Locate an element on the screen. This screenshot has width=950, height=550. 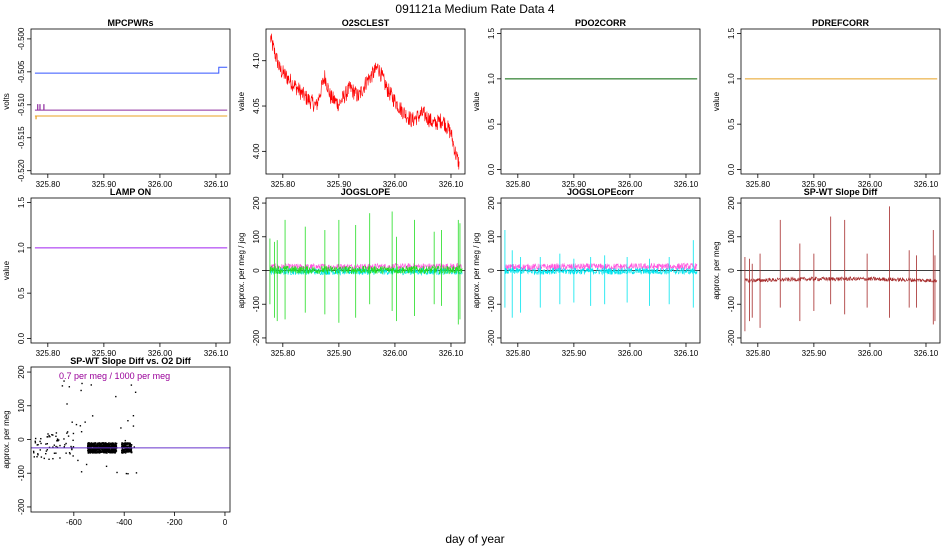
figure-xlabel: day of year is located at coordinates (474, 539).